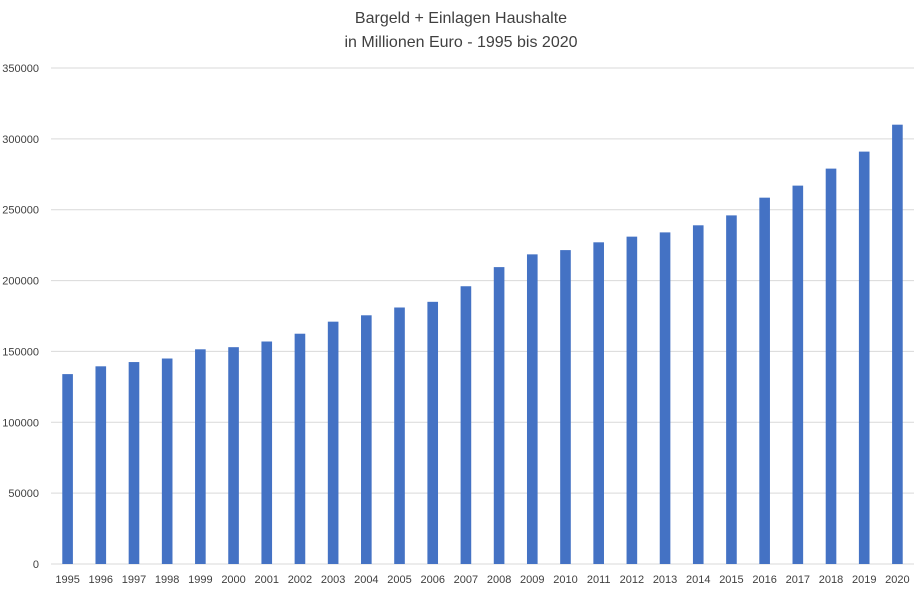 The width and height of the screenshot is (922, 592). I want to click on chart-subtitle: in Millionen Euro - 1995 bis 2020, so click(460, 42).